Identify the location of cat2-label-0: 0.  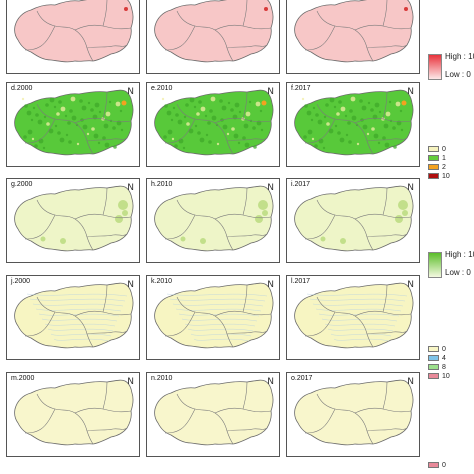
(444, 349).